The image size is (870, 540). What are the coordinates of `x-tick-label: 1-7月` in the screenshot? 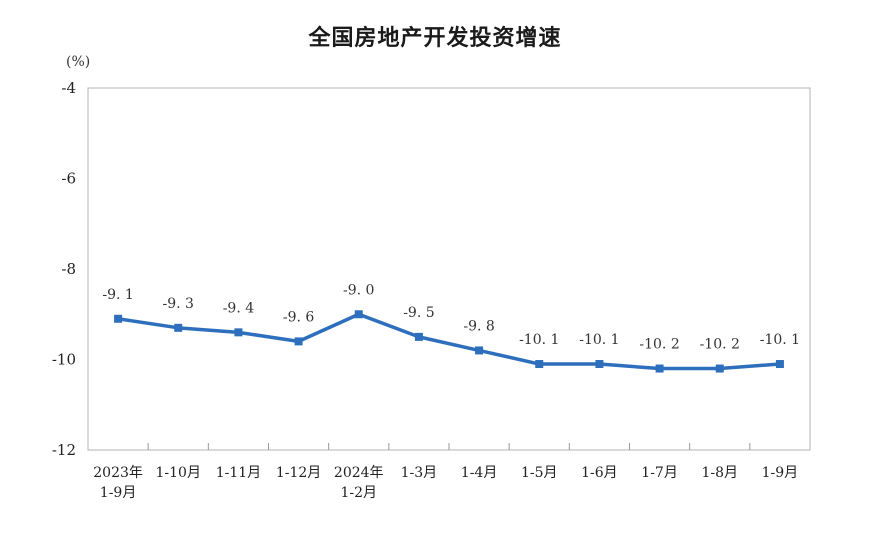 It's located at (659, 473).